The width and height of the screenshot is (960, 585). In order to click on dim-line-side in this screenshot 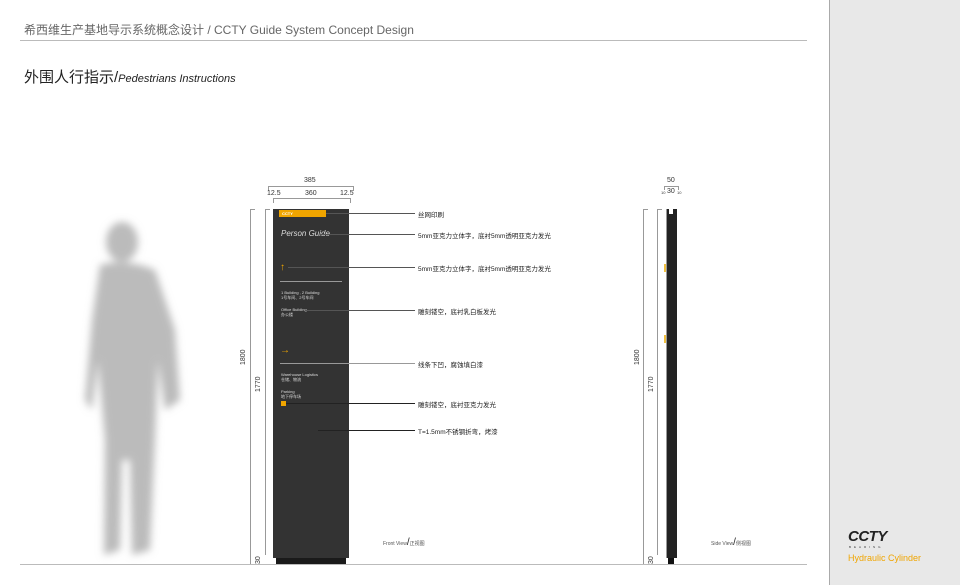, I will do `click(671, 188)`.